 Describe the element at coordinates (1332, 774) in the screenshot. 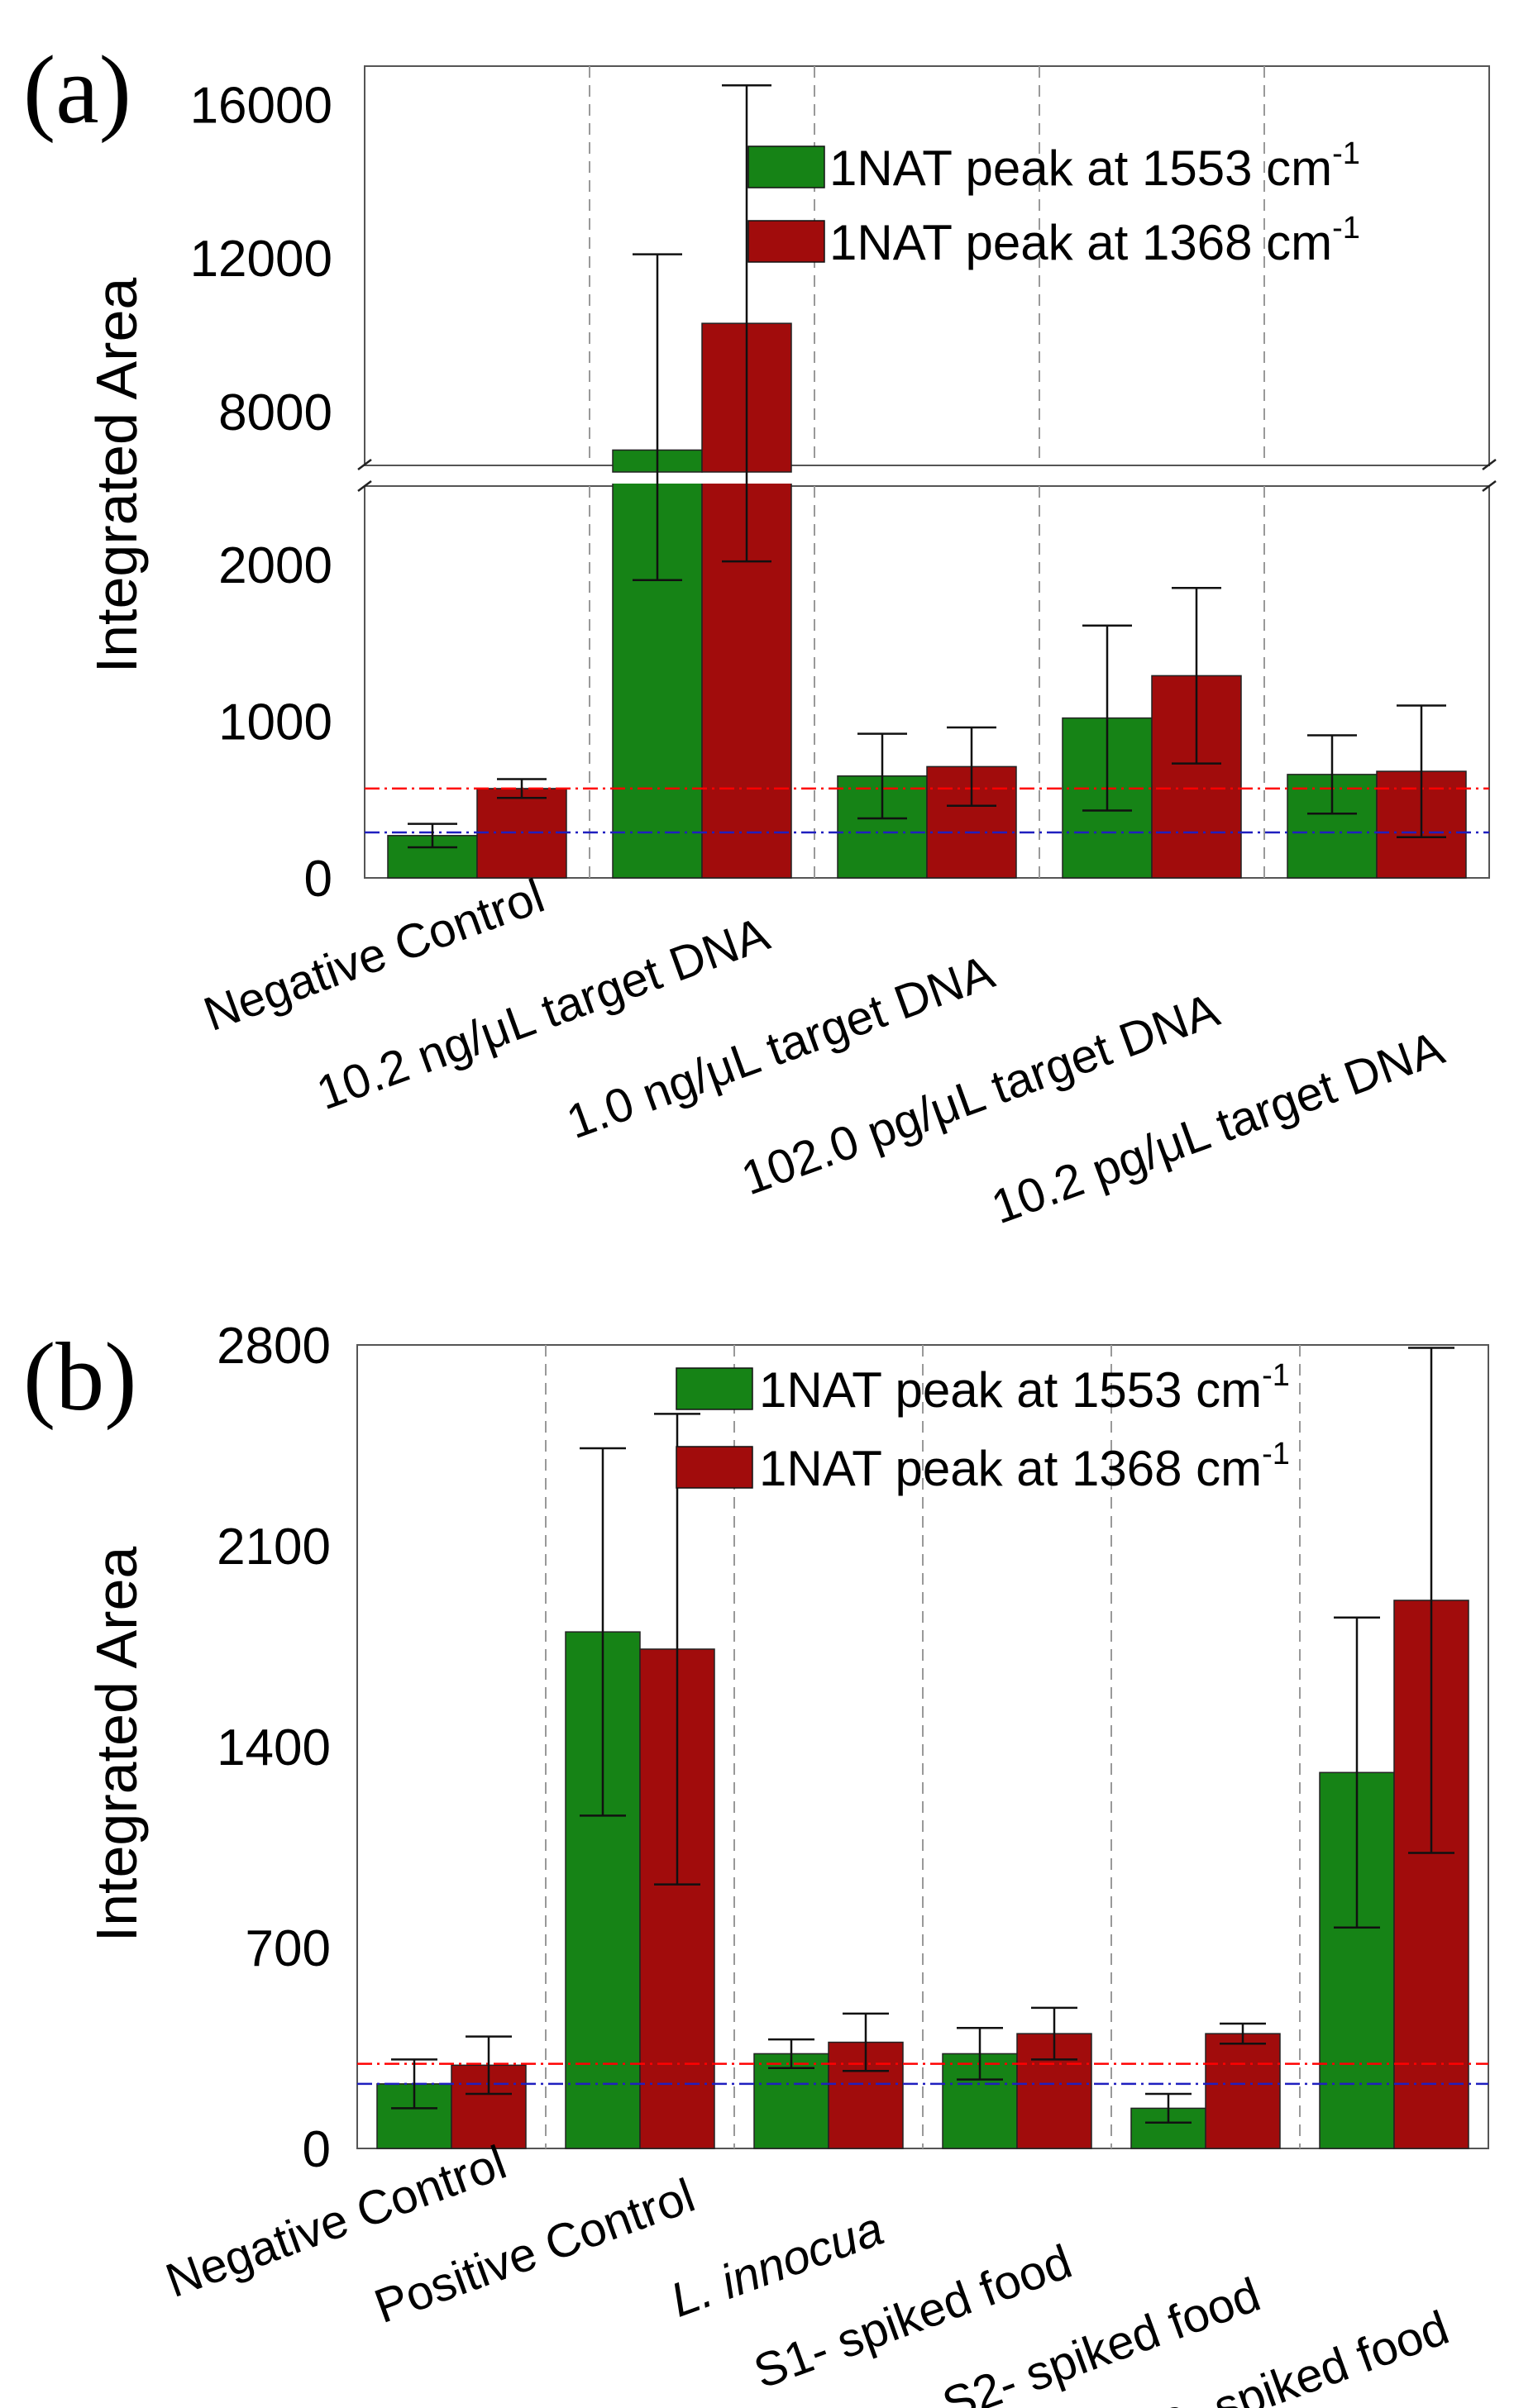

I see `errorbar-1553-10-2-pg-l-target-dna` at that location.